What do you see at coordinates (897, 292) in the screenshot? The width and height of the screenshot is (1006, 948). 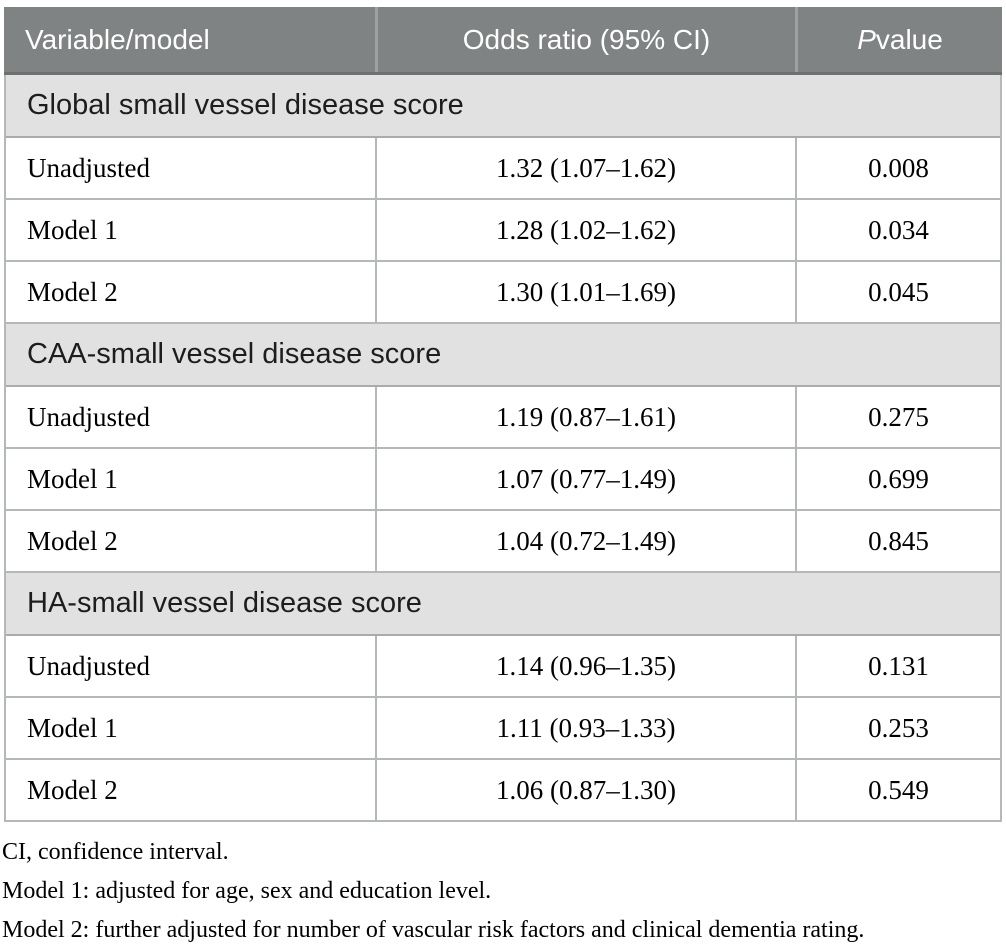 I see `p-value-cell: 0.045` at bounding box center [897, 292].